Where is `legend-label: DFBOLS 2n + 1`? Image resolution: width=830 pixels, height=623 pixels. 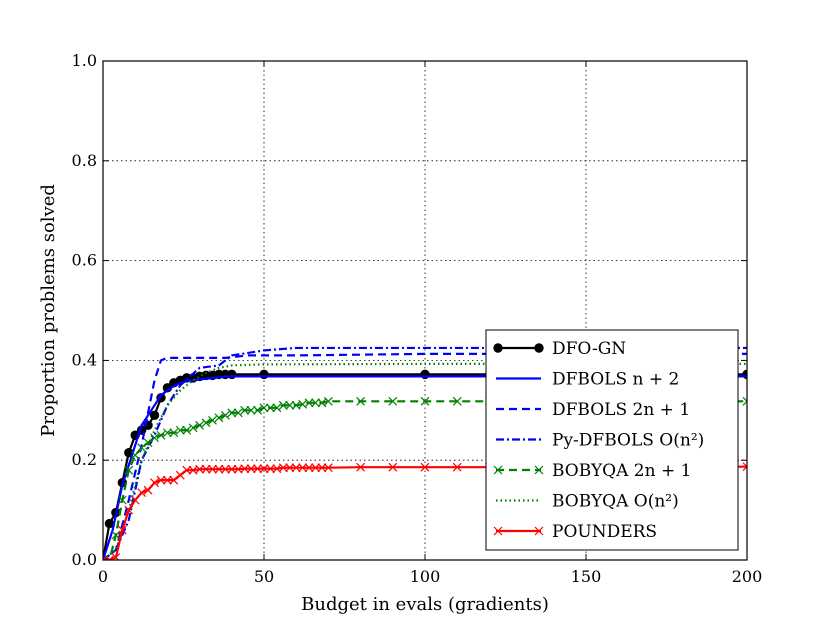 legend-label: DFBOLS 2n + 1 is located at coordinates (621, 410).